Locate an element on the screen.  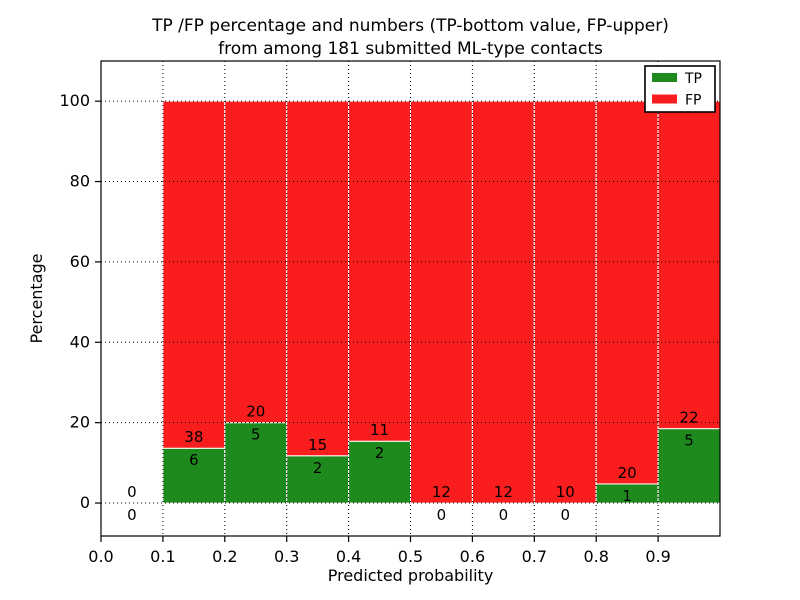
tp-count-label-4: 2 is located at coordinates (380, 453).